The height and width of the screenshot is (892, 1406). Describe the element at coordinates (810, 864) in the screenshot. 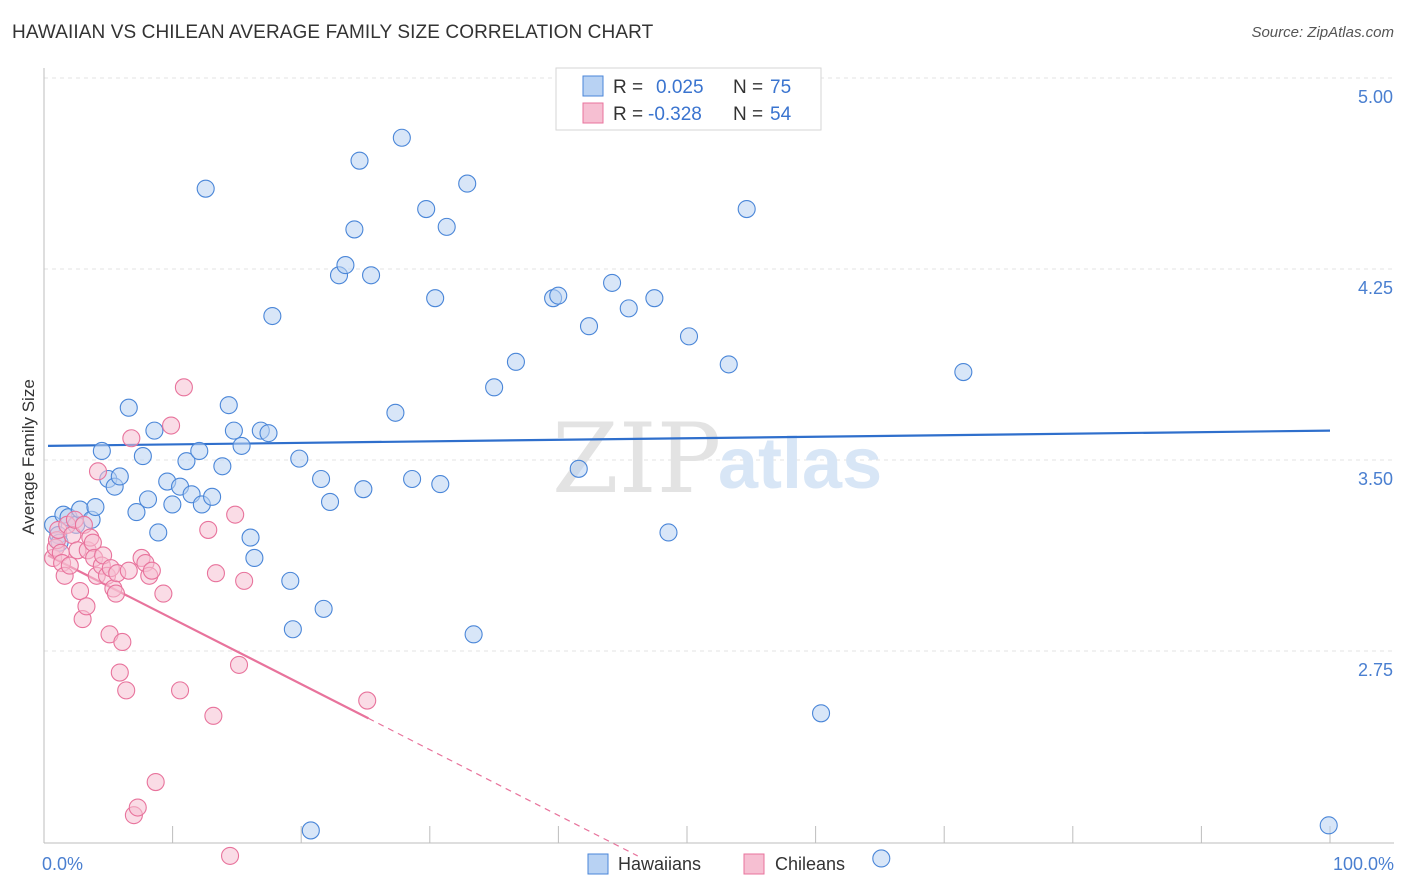

I see `series-legend-label-chileans: Chileans` at that location.